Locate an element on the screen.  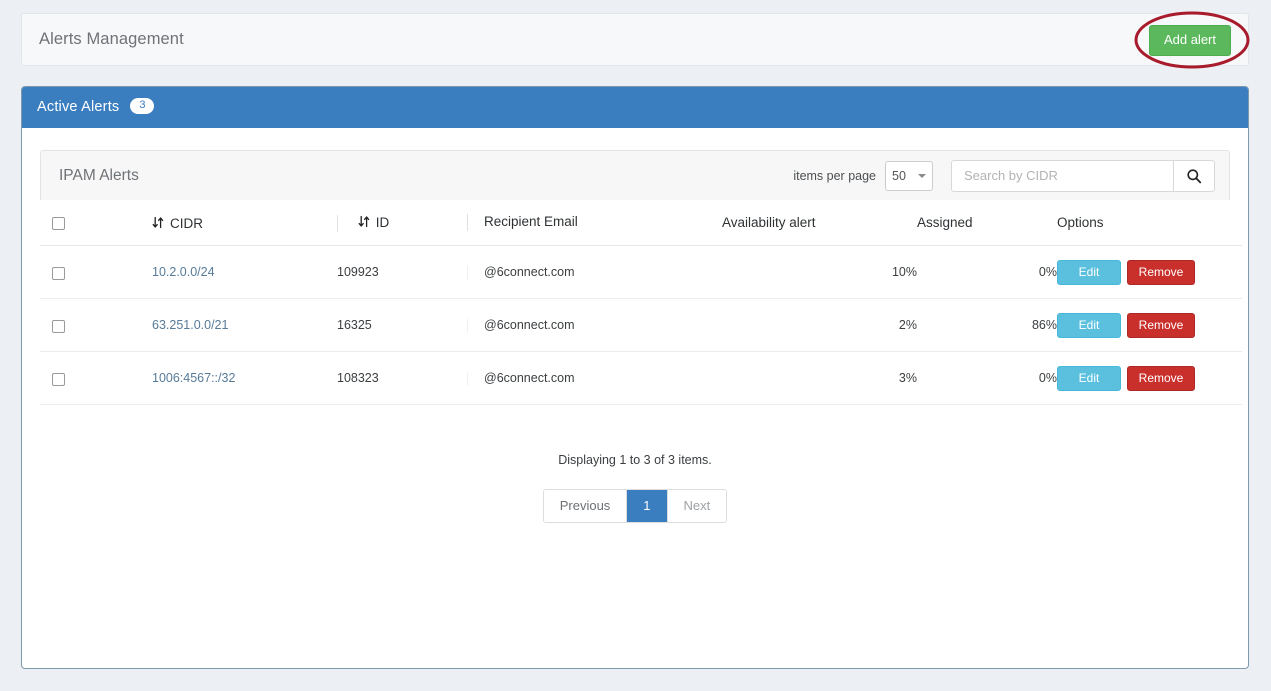
panel-title: Active Alerts is located at coordinates (78, 107).